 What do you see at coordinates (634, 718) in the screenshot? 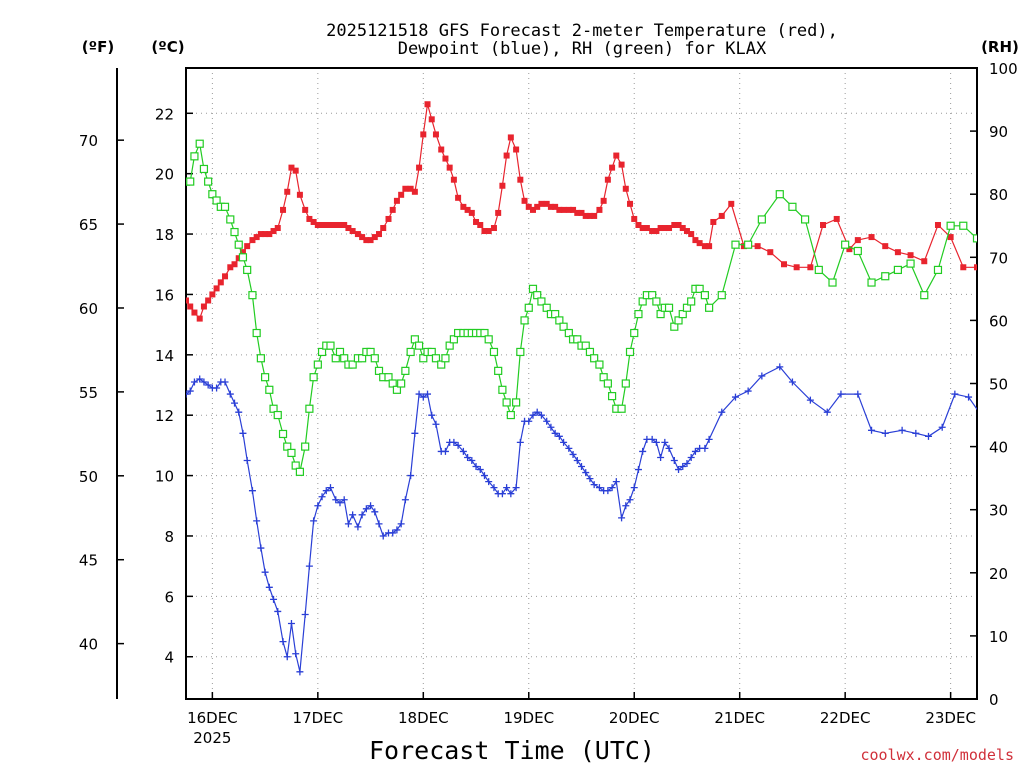
I see `time-tick-label: 20DEC` at bounding box center [634, 718].